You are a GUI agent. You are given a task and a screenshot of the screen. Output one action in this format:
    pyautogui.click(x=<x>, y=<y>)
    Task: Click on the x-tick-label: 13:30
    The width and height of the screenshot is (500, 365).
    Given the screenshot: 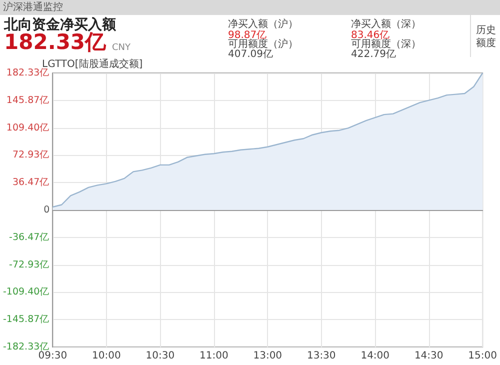 What is the action you would take?
    pyautogui.click(x=321, y=356)
    